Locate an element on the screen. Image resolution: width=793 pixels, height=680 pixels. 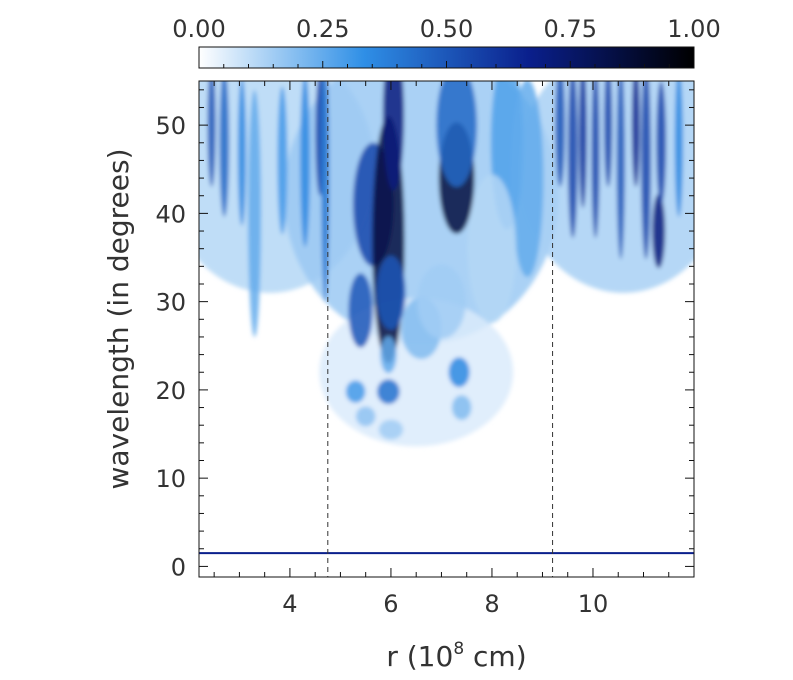
colorbar: 0.00 0.25 0.50 0.75 1.00 is located at coordinates (446, 42).